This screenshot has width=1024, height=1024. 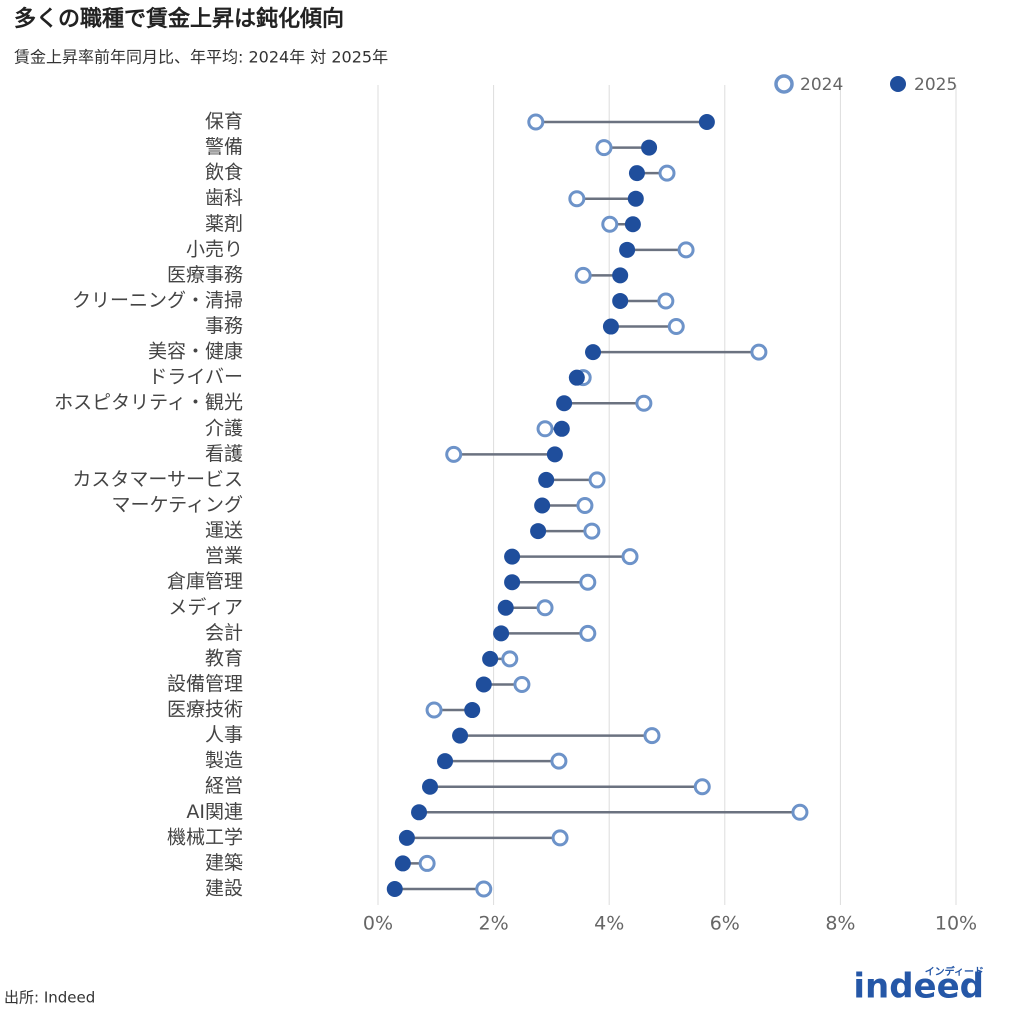 What do you see at coordinates (224, 147) in the screenshot?
I see `category-label: 警備` at bounding box center [224, 147].